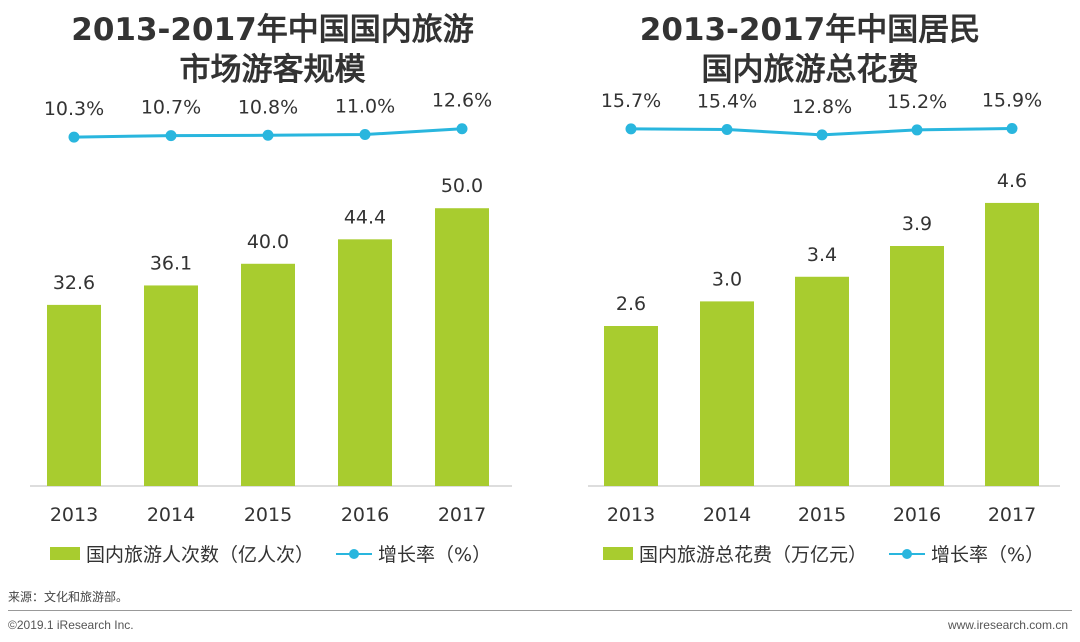 The image size is (1080, 642). Describe the element at coordinates (917, 102) in the screenshot. I see `growth-rate-label: 15.2%` at that location.